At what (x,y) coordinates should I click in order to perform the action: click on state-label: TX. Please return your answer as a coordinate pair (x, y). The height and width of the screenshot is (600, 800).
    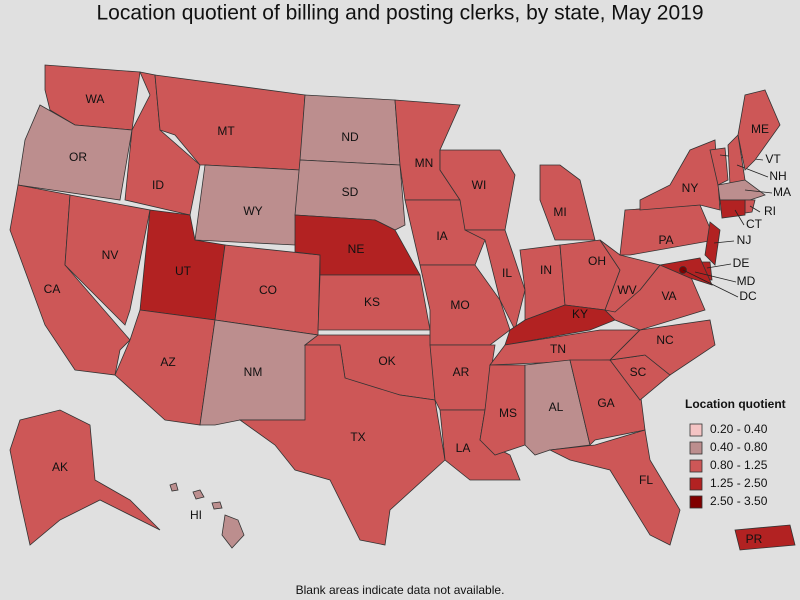
    Looking at the image, I should click on (357, 437).